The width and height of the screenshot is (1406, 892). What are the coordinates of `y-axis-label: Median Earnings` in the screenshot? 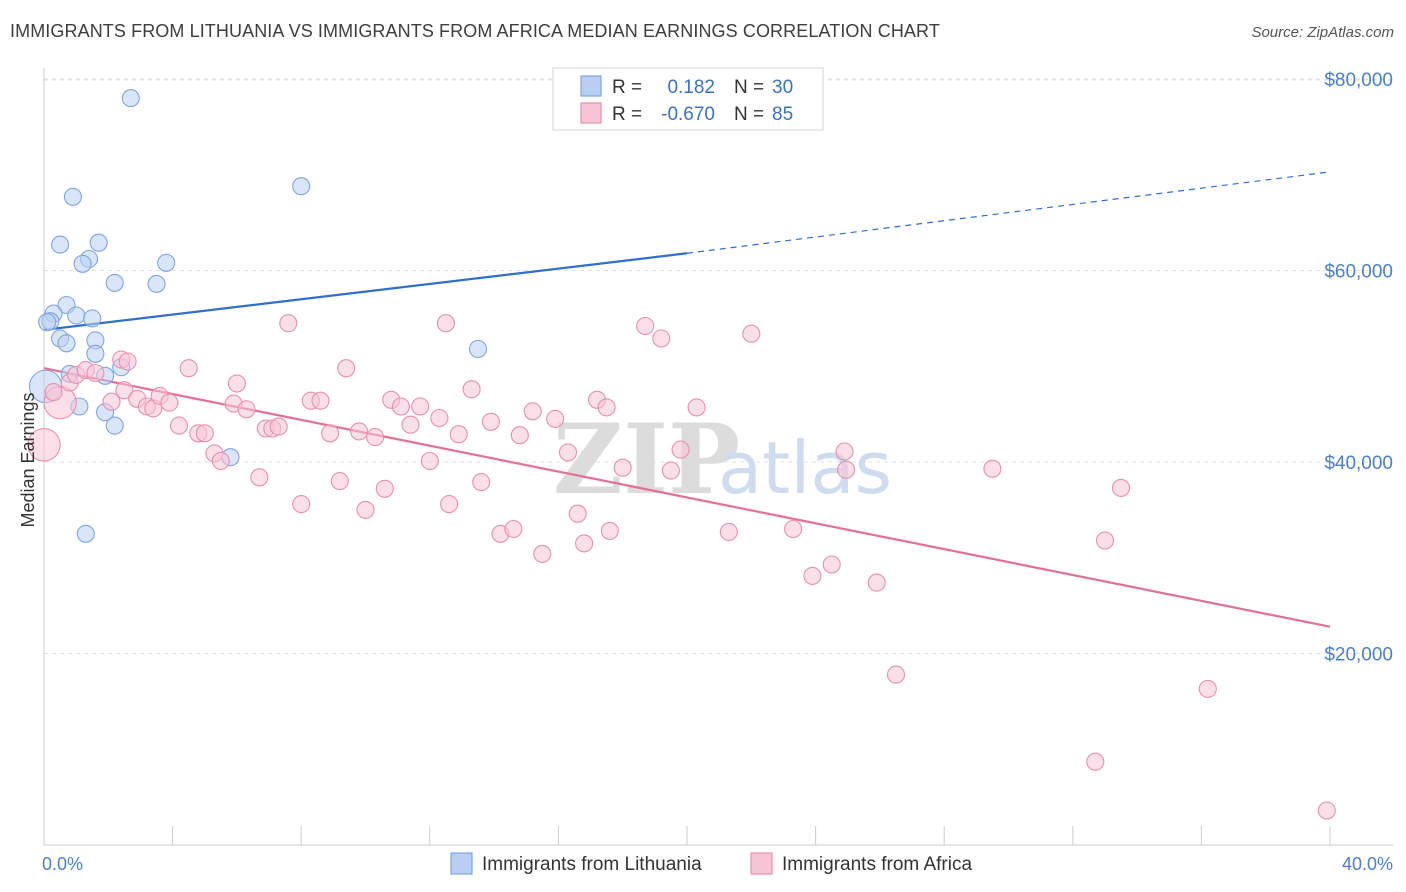 It's located at (28, 459).